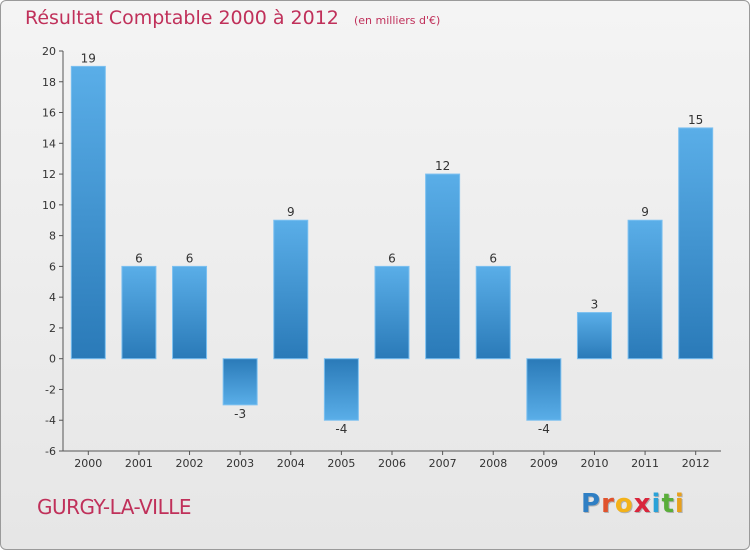  What do you see at coordinates (49, 205) in the screenshot?
I see `y-tick-label: 10` at bounding box center [49, 205].